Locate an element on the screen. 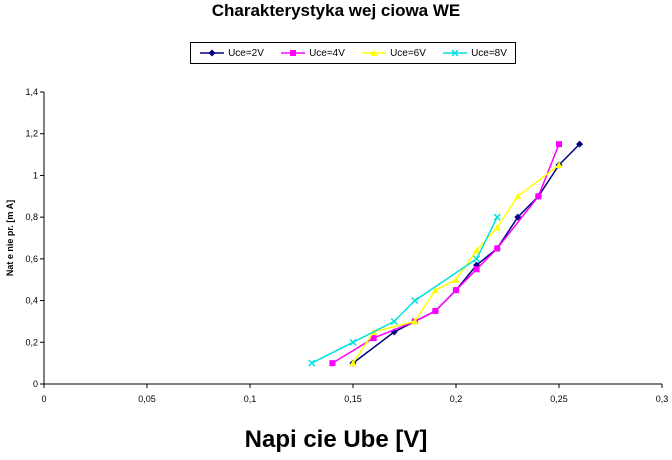  y-tick-label: 0,6 is located at coordinates (31, 259).